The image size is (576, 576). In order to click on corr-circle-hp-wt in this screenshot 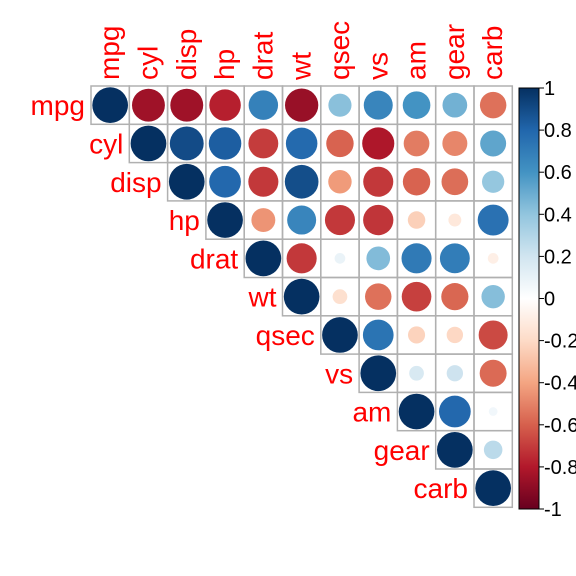, I will do `click(302, 220)`.